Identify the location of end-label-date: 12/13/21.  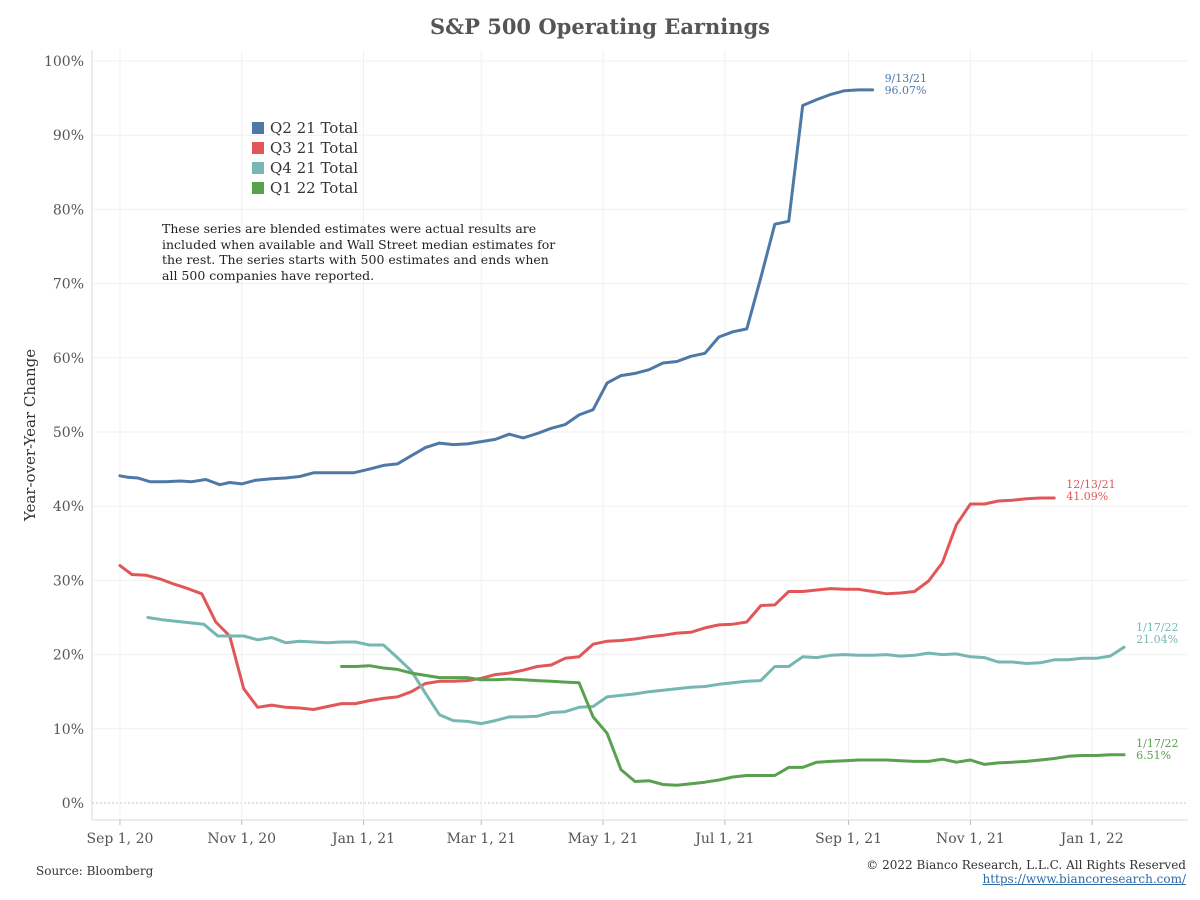
(1090, 484).